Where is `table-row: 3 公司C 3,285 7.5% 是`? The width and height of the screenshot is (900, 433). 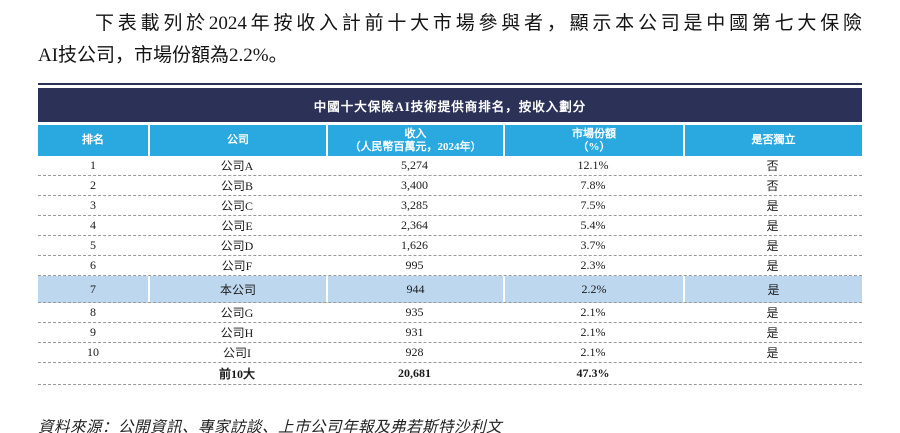
table-row: 3 公司C 3,285 7.5% 是 is located at coordinates (450, 206).